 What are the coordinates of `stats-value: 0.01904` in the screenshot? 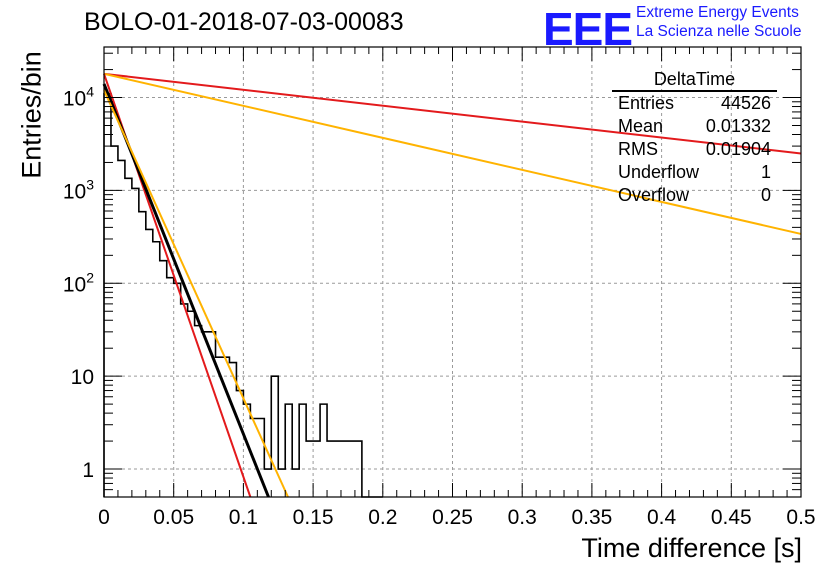 It's located at (738, 149).